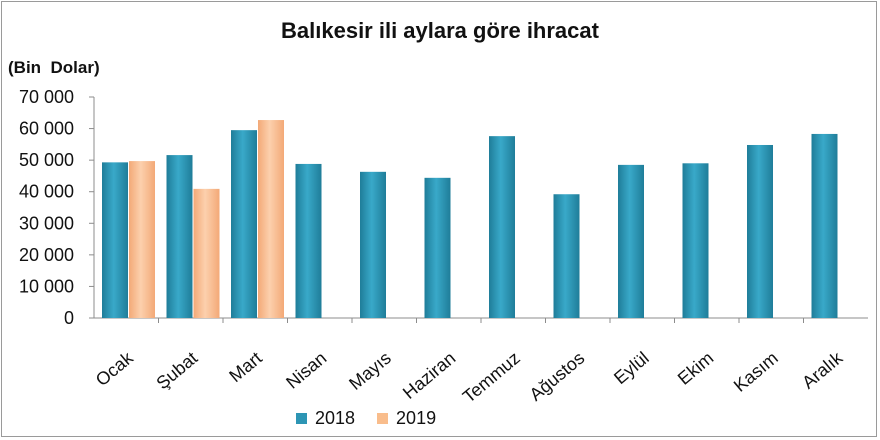 Image resolution: width=880 pixels, height=440 pixels. I want to click on legend-swatch-2019, so click(383, 418).